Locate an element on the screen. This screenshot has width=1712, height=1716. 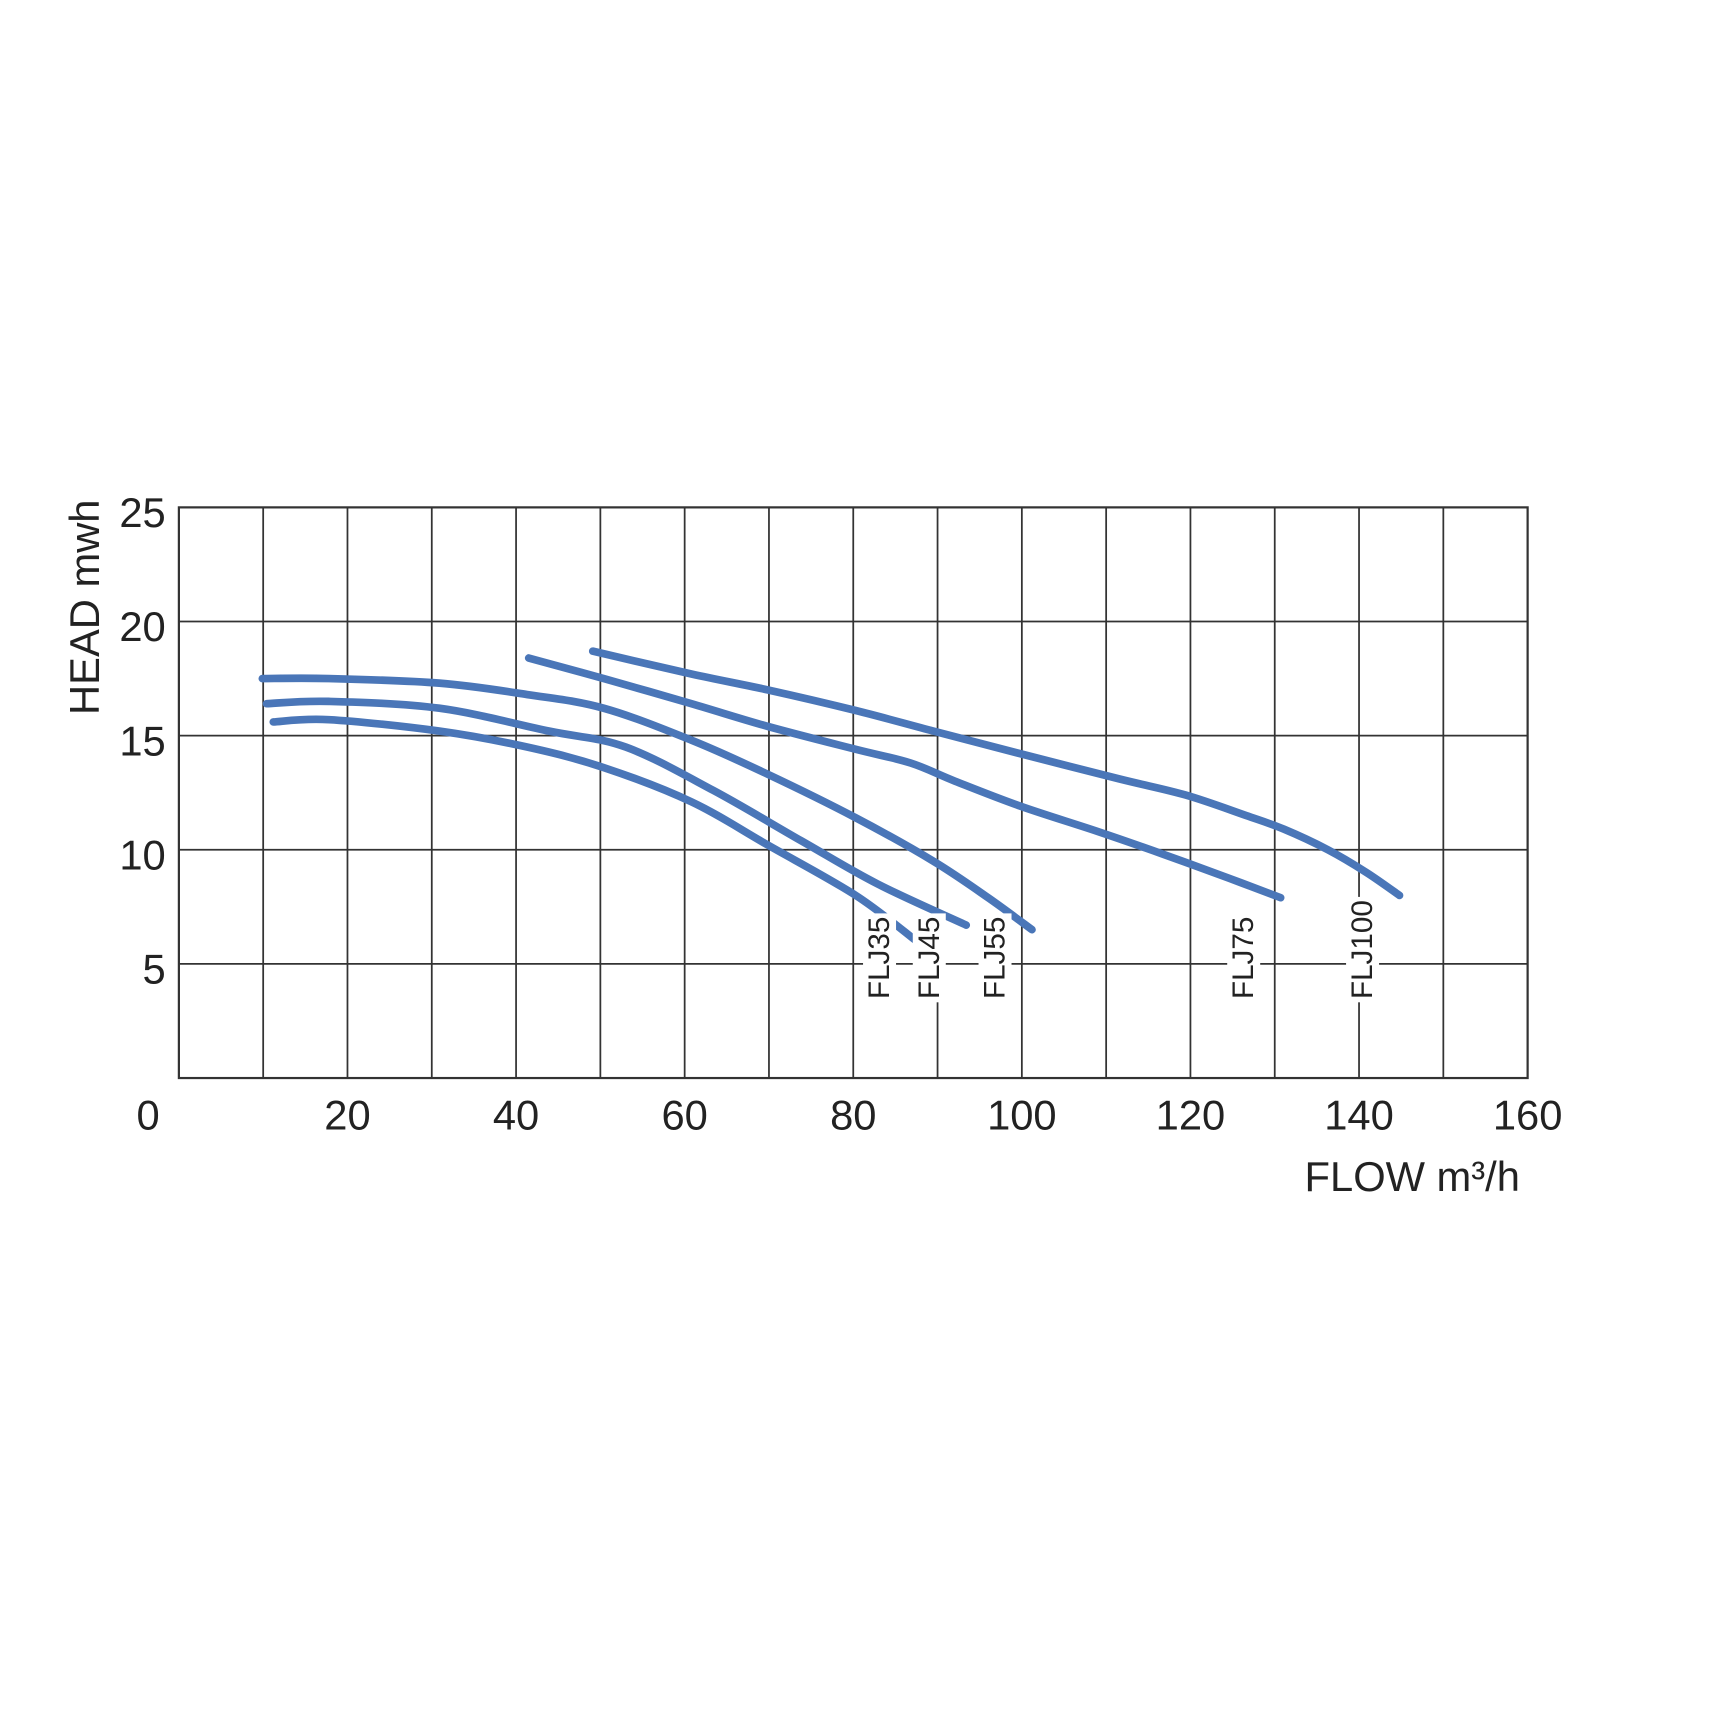
curve-label: FLJ45 is located at coordinates (929, 958).